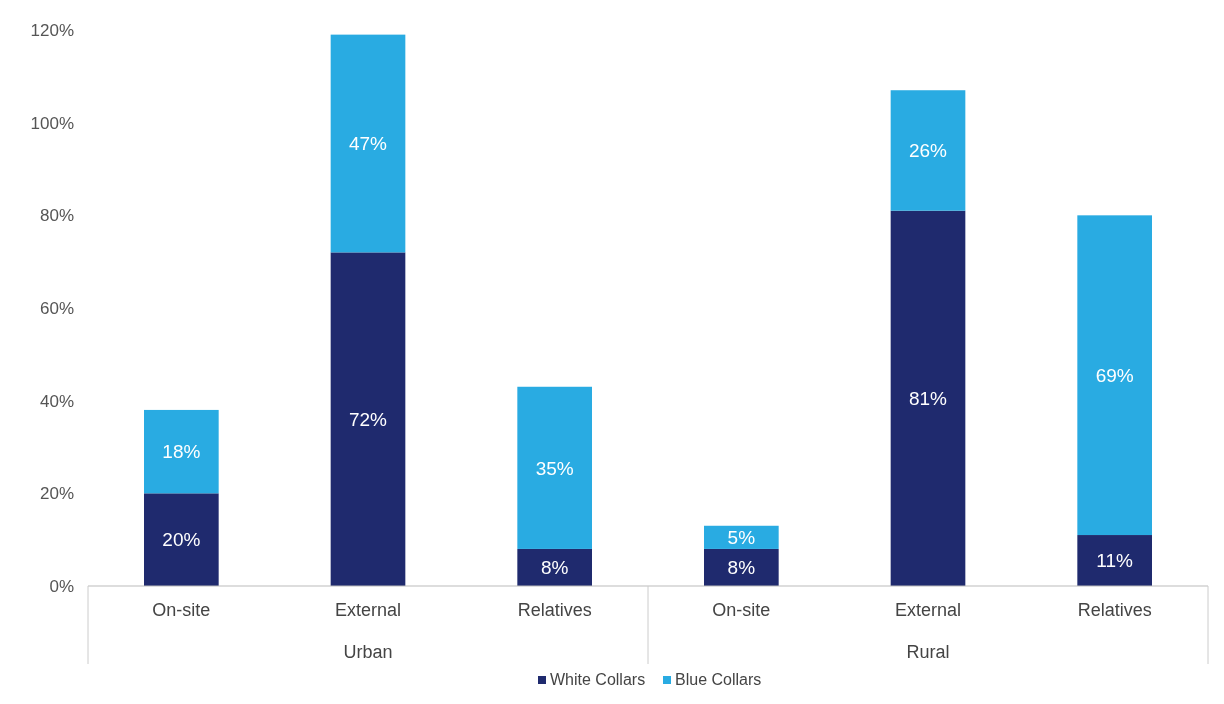  I want to click on data-label: 26%, so click(928, 151).